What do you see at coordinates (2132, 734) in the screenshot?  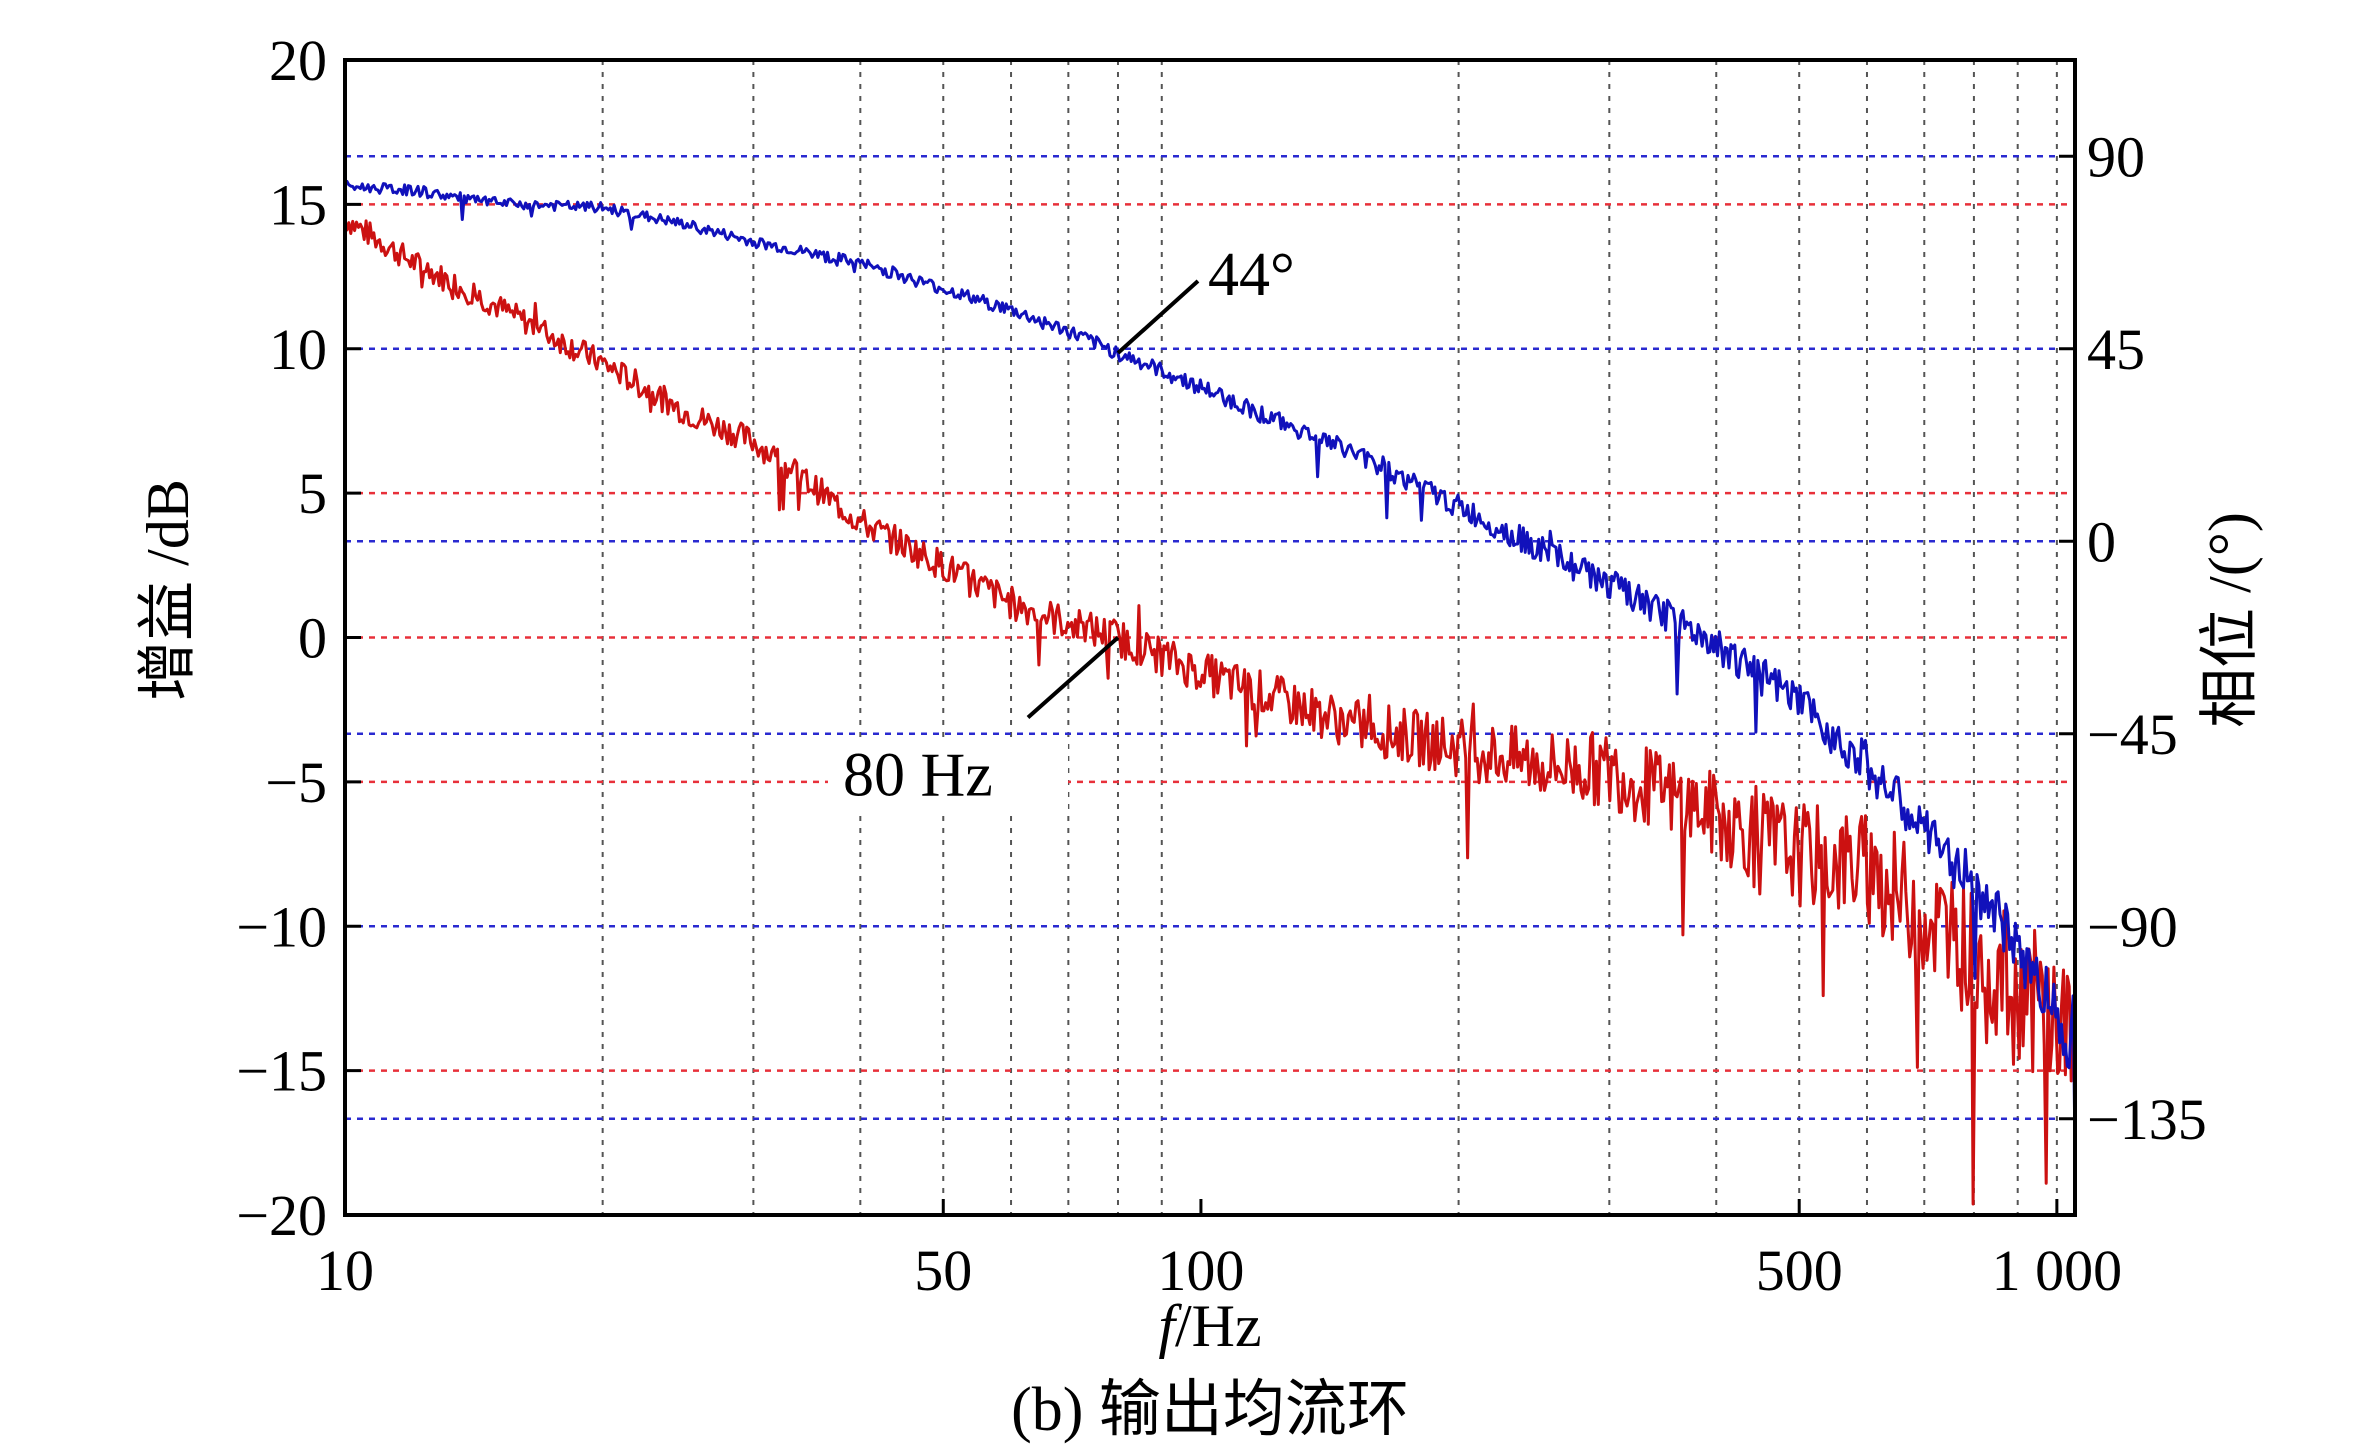 I see `y-right-tick-label: −45` at bounding box center [2132, 734].